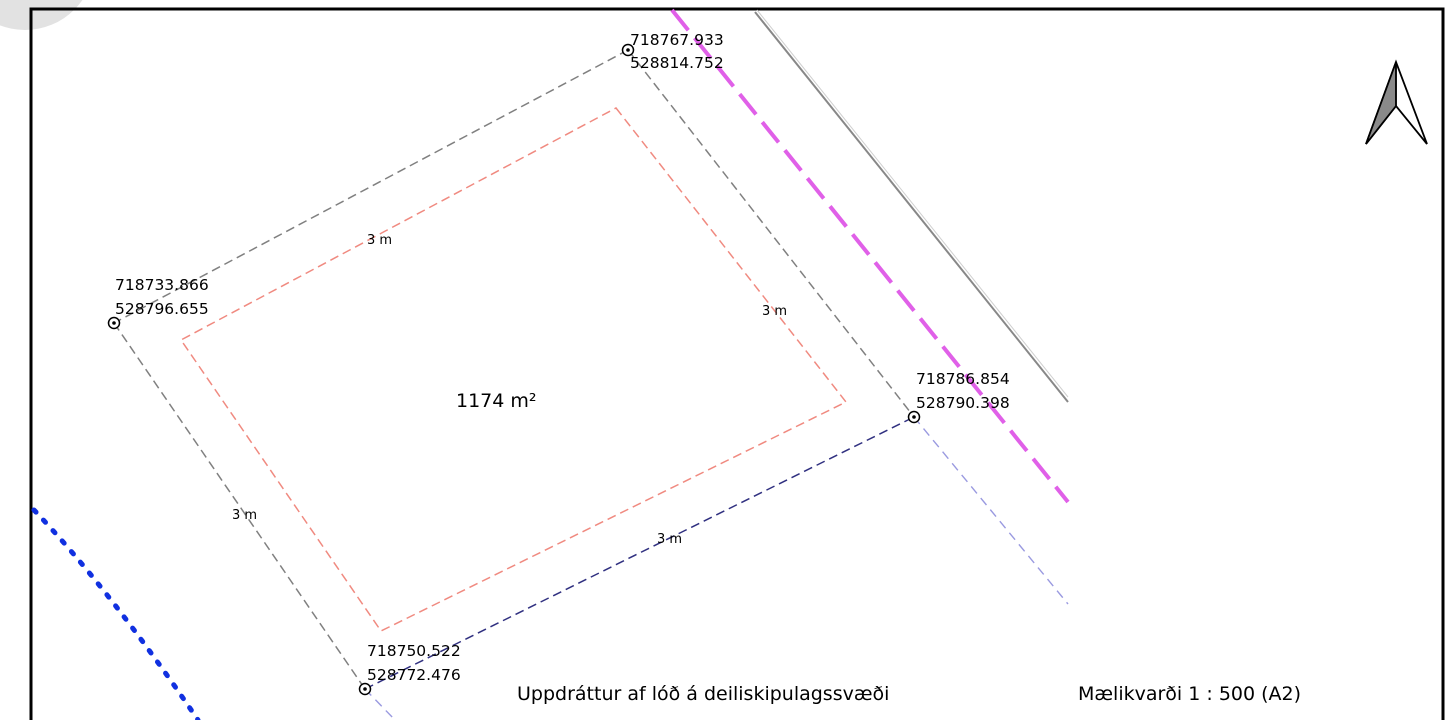 This screenshot has width=1448, height=720. What do you see at coordinates (496, 401) in the screenshot?
I see `plot-area-label: 1174 m²` at bounding box center [496, 401].